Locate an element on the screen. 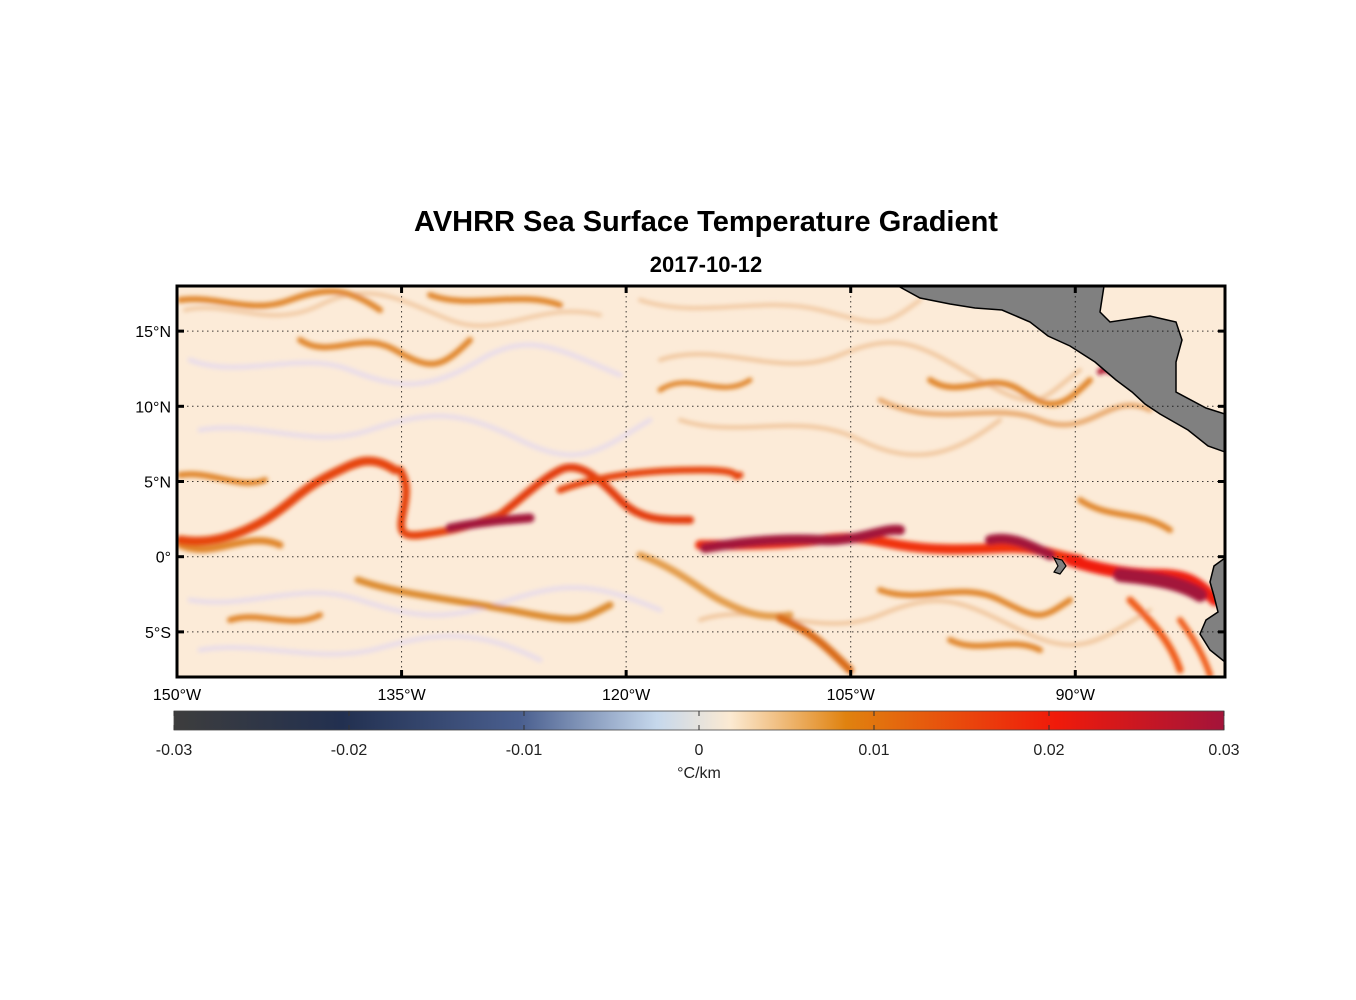 This screenshot has width=1356, height=1000. colorbar-tick-label: 0 is located at coordinates (699, 750).